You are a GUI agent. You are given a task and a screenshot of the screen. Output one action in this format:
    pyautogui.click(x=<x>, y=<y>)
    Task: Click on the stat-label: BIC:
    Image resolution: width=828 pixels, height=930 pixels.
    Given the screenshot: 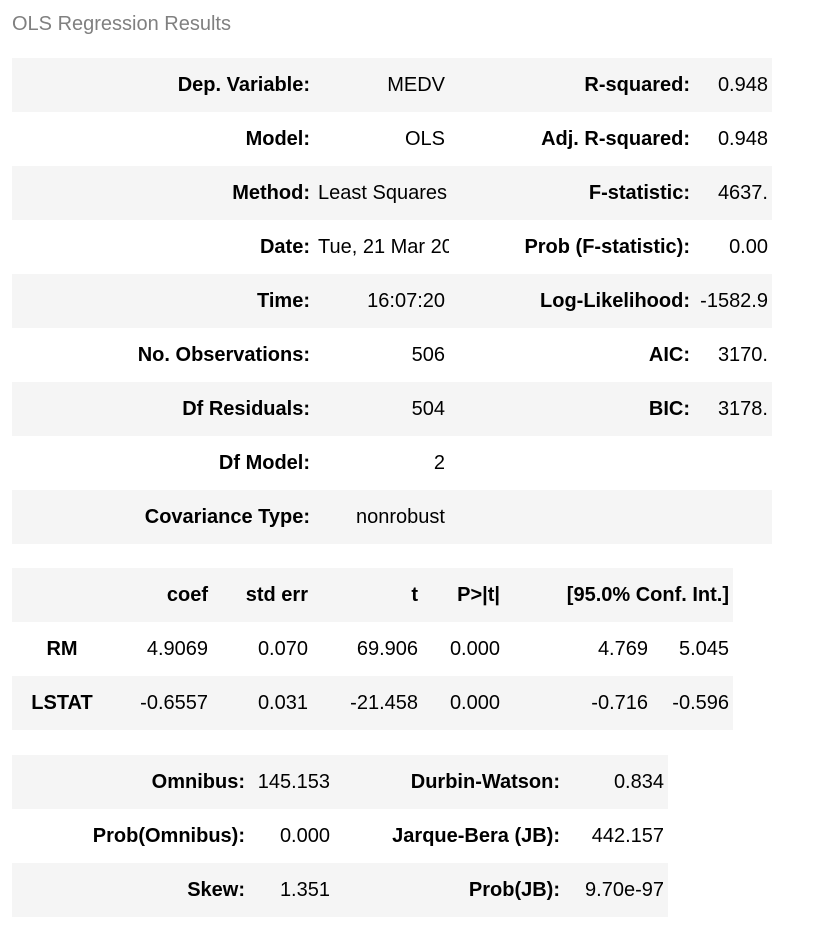 What is the action you would take?
    pyautogui.click(x=669, y=408)
    